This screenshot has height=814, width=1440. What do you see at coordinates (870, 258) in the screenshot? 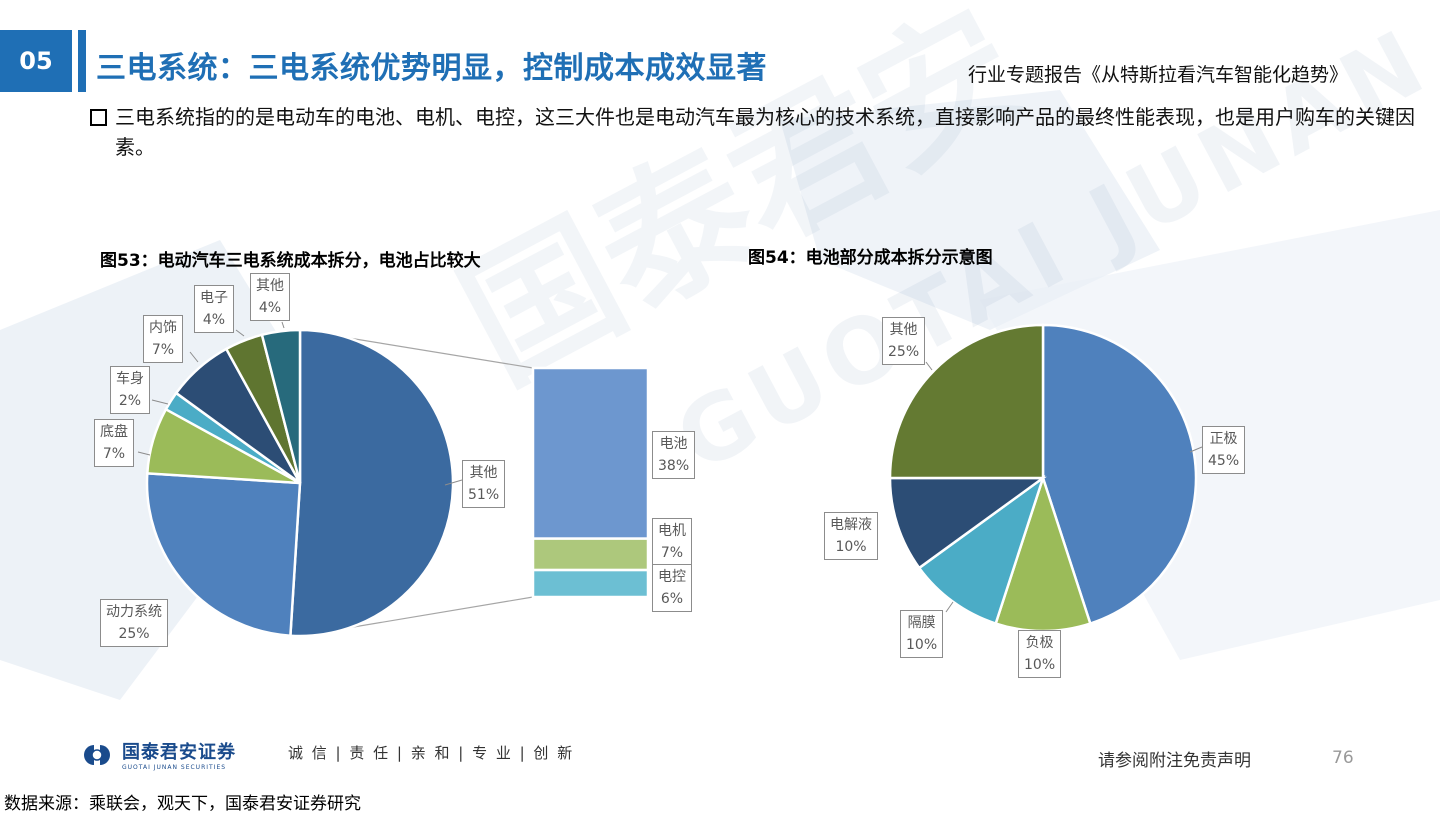
I see `figure-54-title: 图54：电池部分成本拆分示意图` at bounding box center [870, 258].